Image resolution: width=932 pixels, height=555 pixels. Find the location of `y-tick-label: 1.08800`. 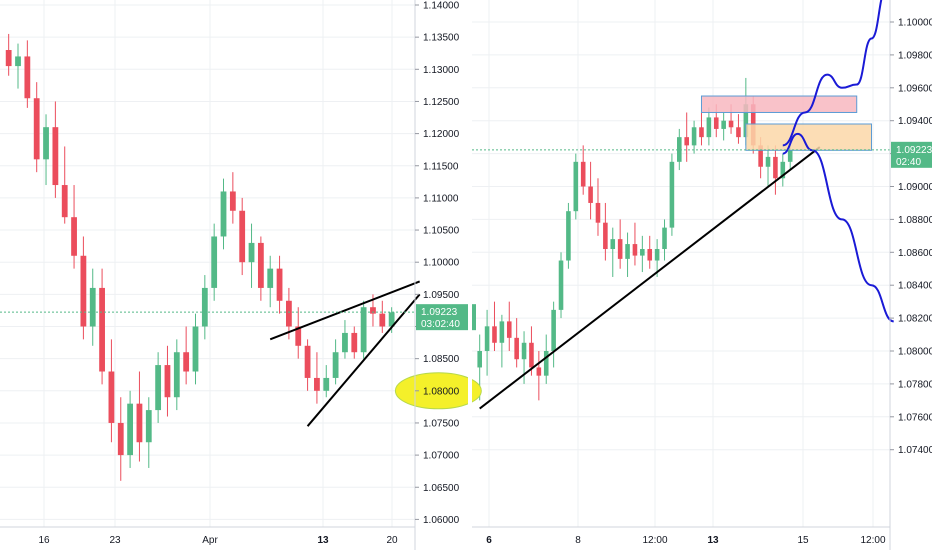

y-tick-label: 1.08800 is located at coordinates (915, 220).